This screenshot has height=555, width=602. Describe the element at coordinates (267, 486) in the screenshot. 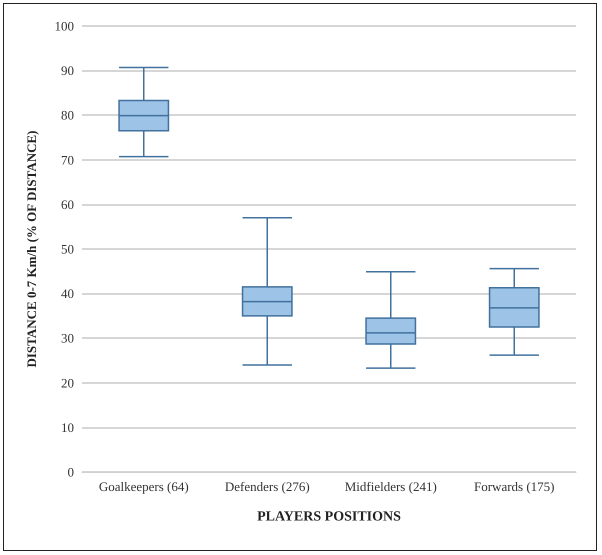

I see `x-tick-label: Defenders (276)` at that location.